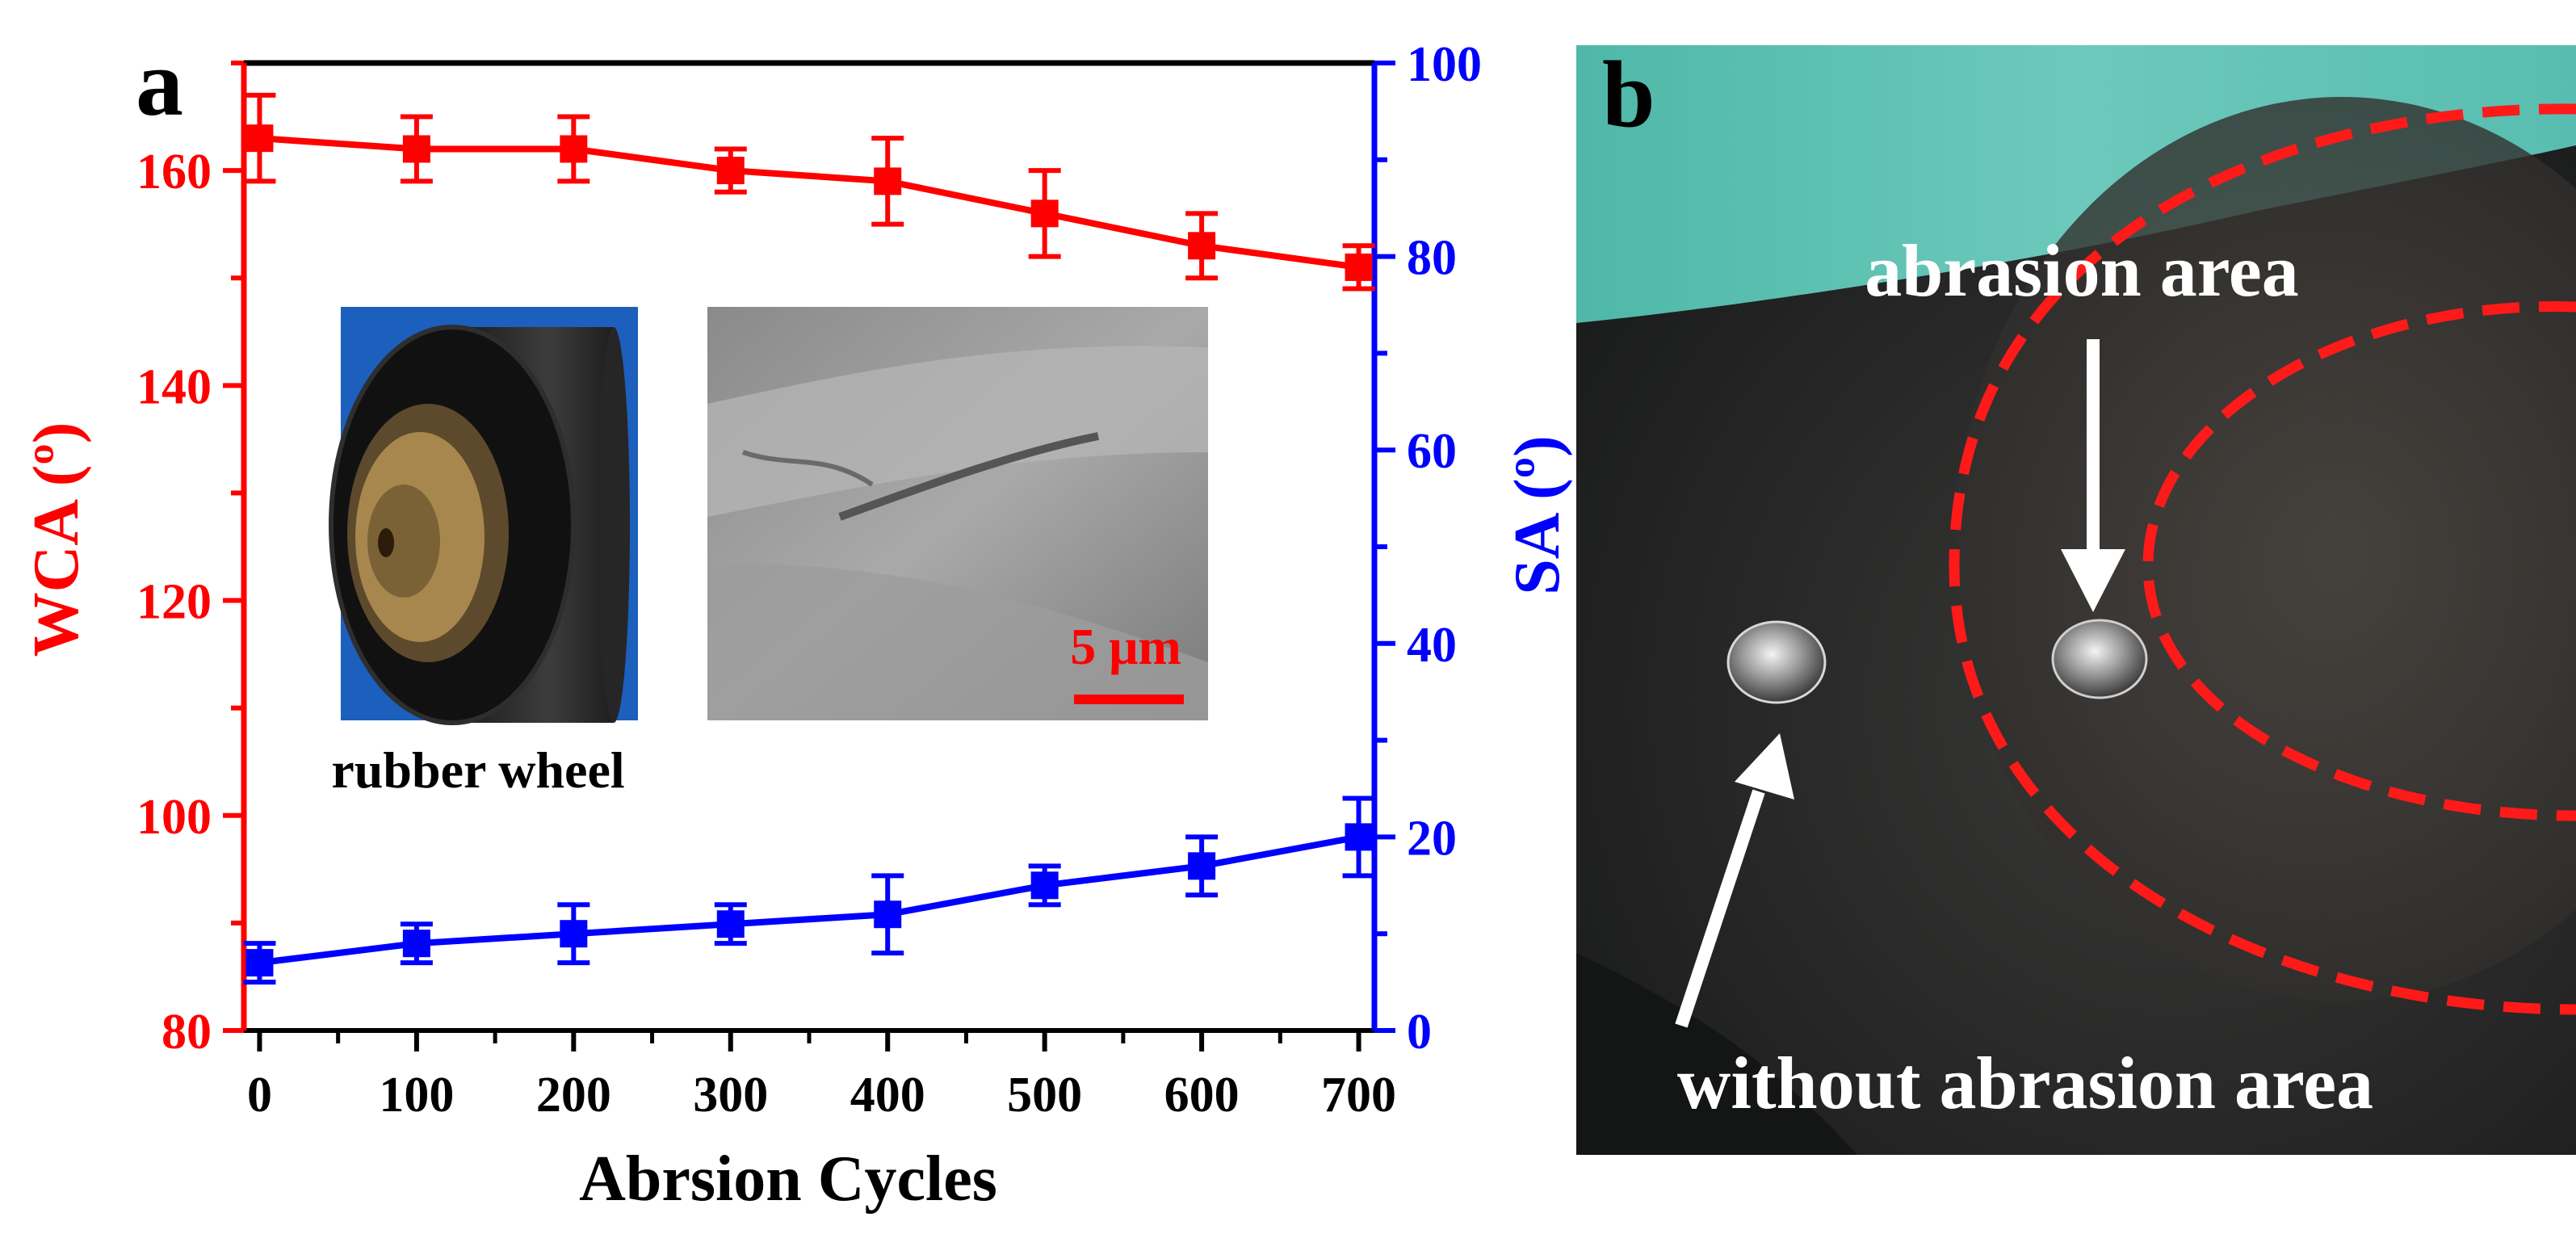 The height and width of the screenshot is (1234, 2576). Describe the element at coordinates (57, 539) in the screenshot. I see `left-axis-title: WCA (º)` at that location.